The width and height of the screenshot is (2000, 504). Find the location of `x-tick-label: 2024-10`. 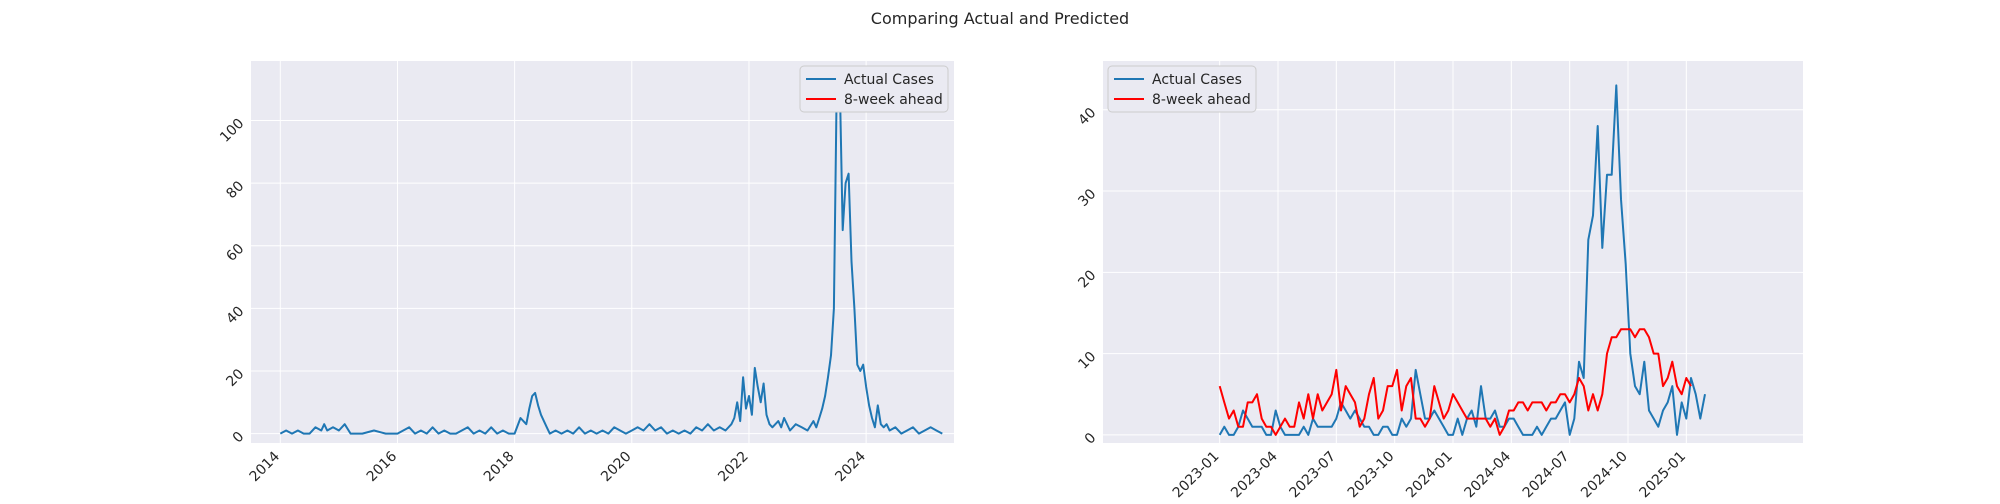

x-tick-label: 2024-10 is located at coordinates (1604, 474).